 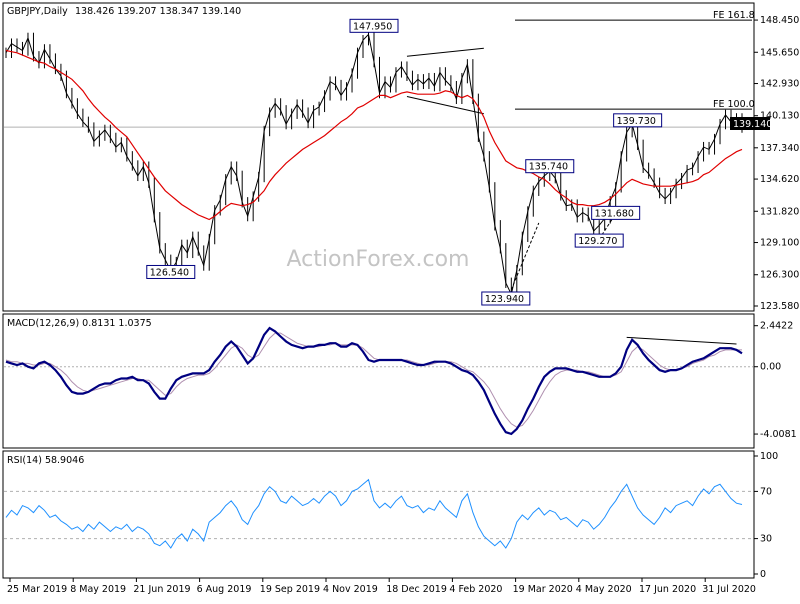 I want to click on rsi-axis-tick-label: 100, so click(x=769, y=456).